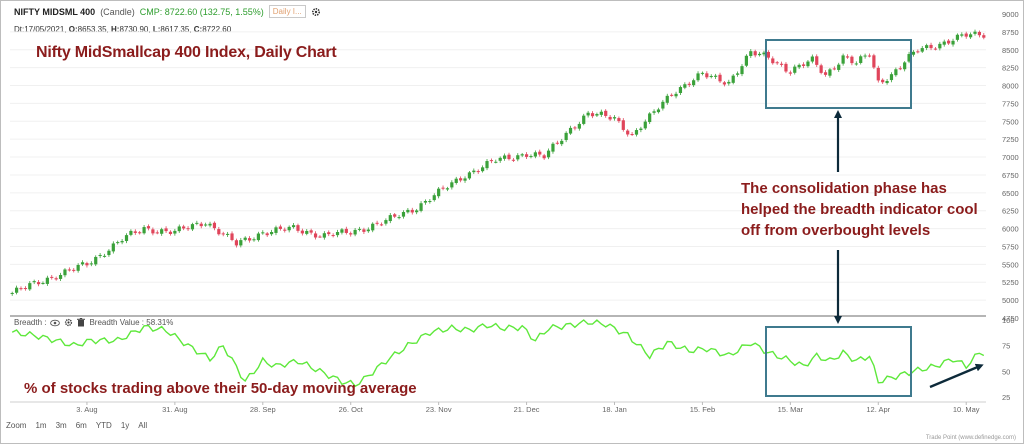  Describe the element at coordinates (351, 409) in the screenshot. I see `x-tick-label: 26. Oct` at that location.